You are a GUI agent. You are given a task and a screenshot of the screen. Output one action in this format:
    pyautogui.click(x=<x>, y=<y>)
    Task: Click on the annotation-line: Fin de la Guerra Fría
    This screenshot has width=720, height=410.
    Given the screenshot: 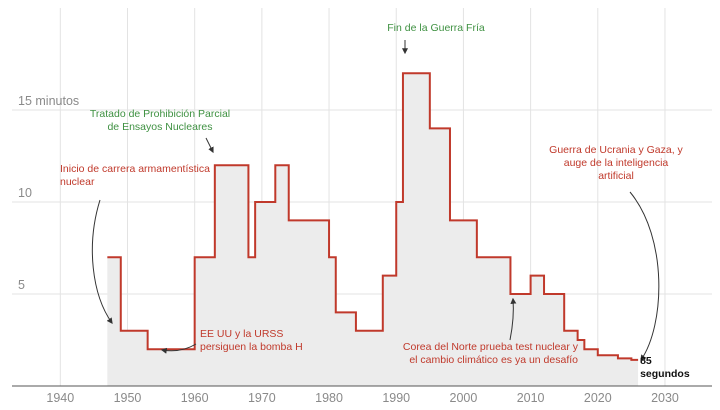 What is the action you would take?
    pyautogui.click(x=436, y=28)
    